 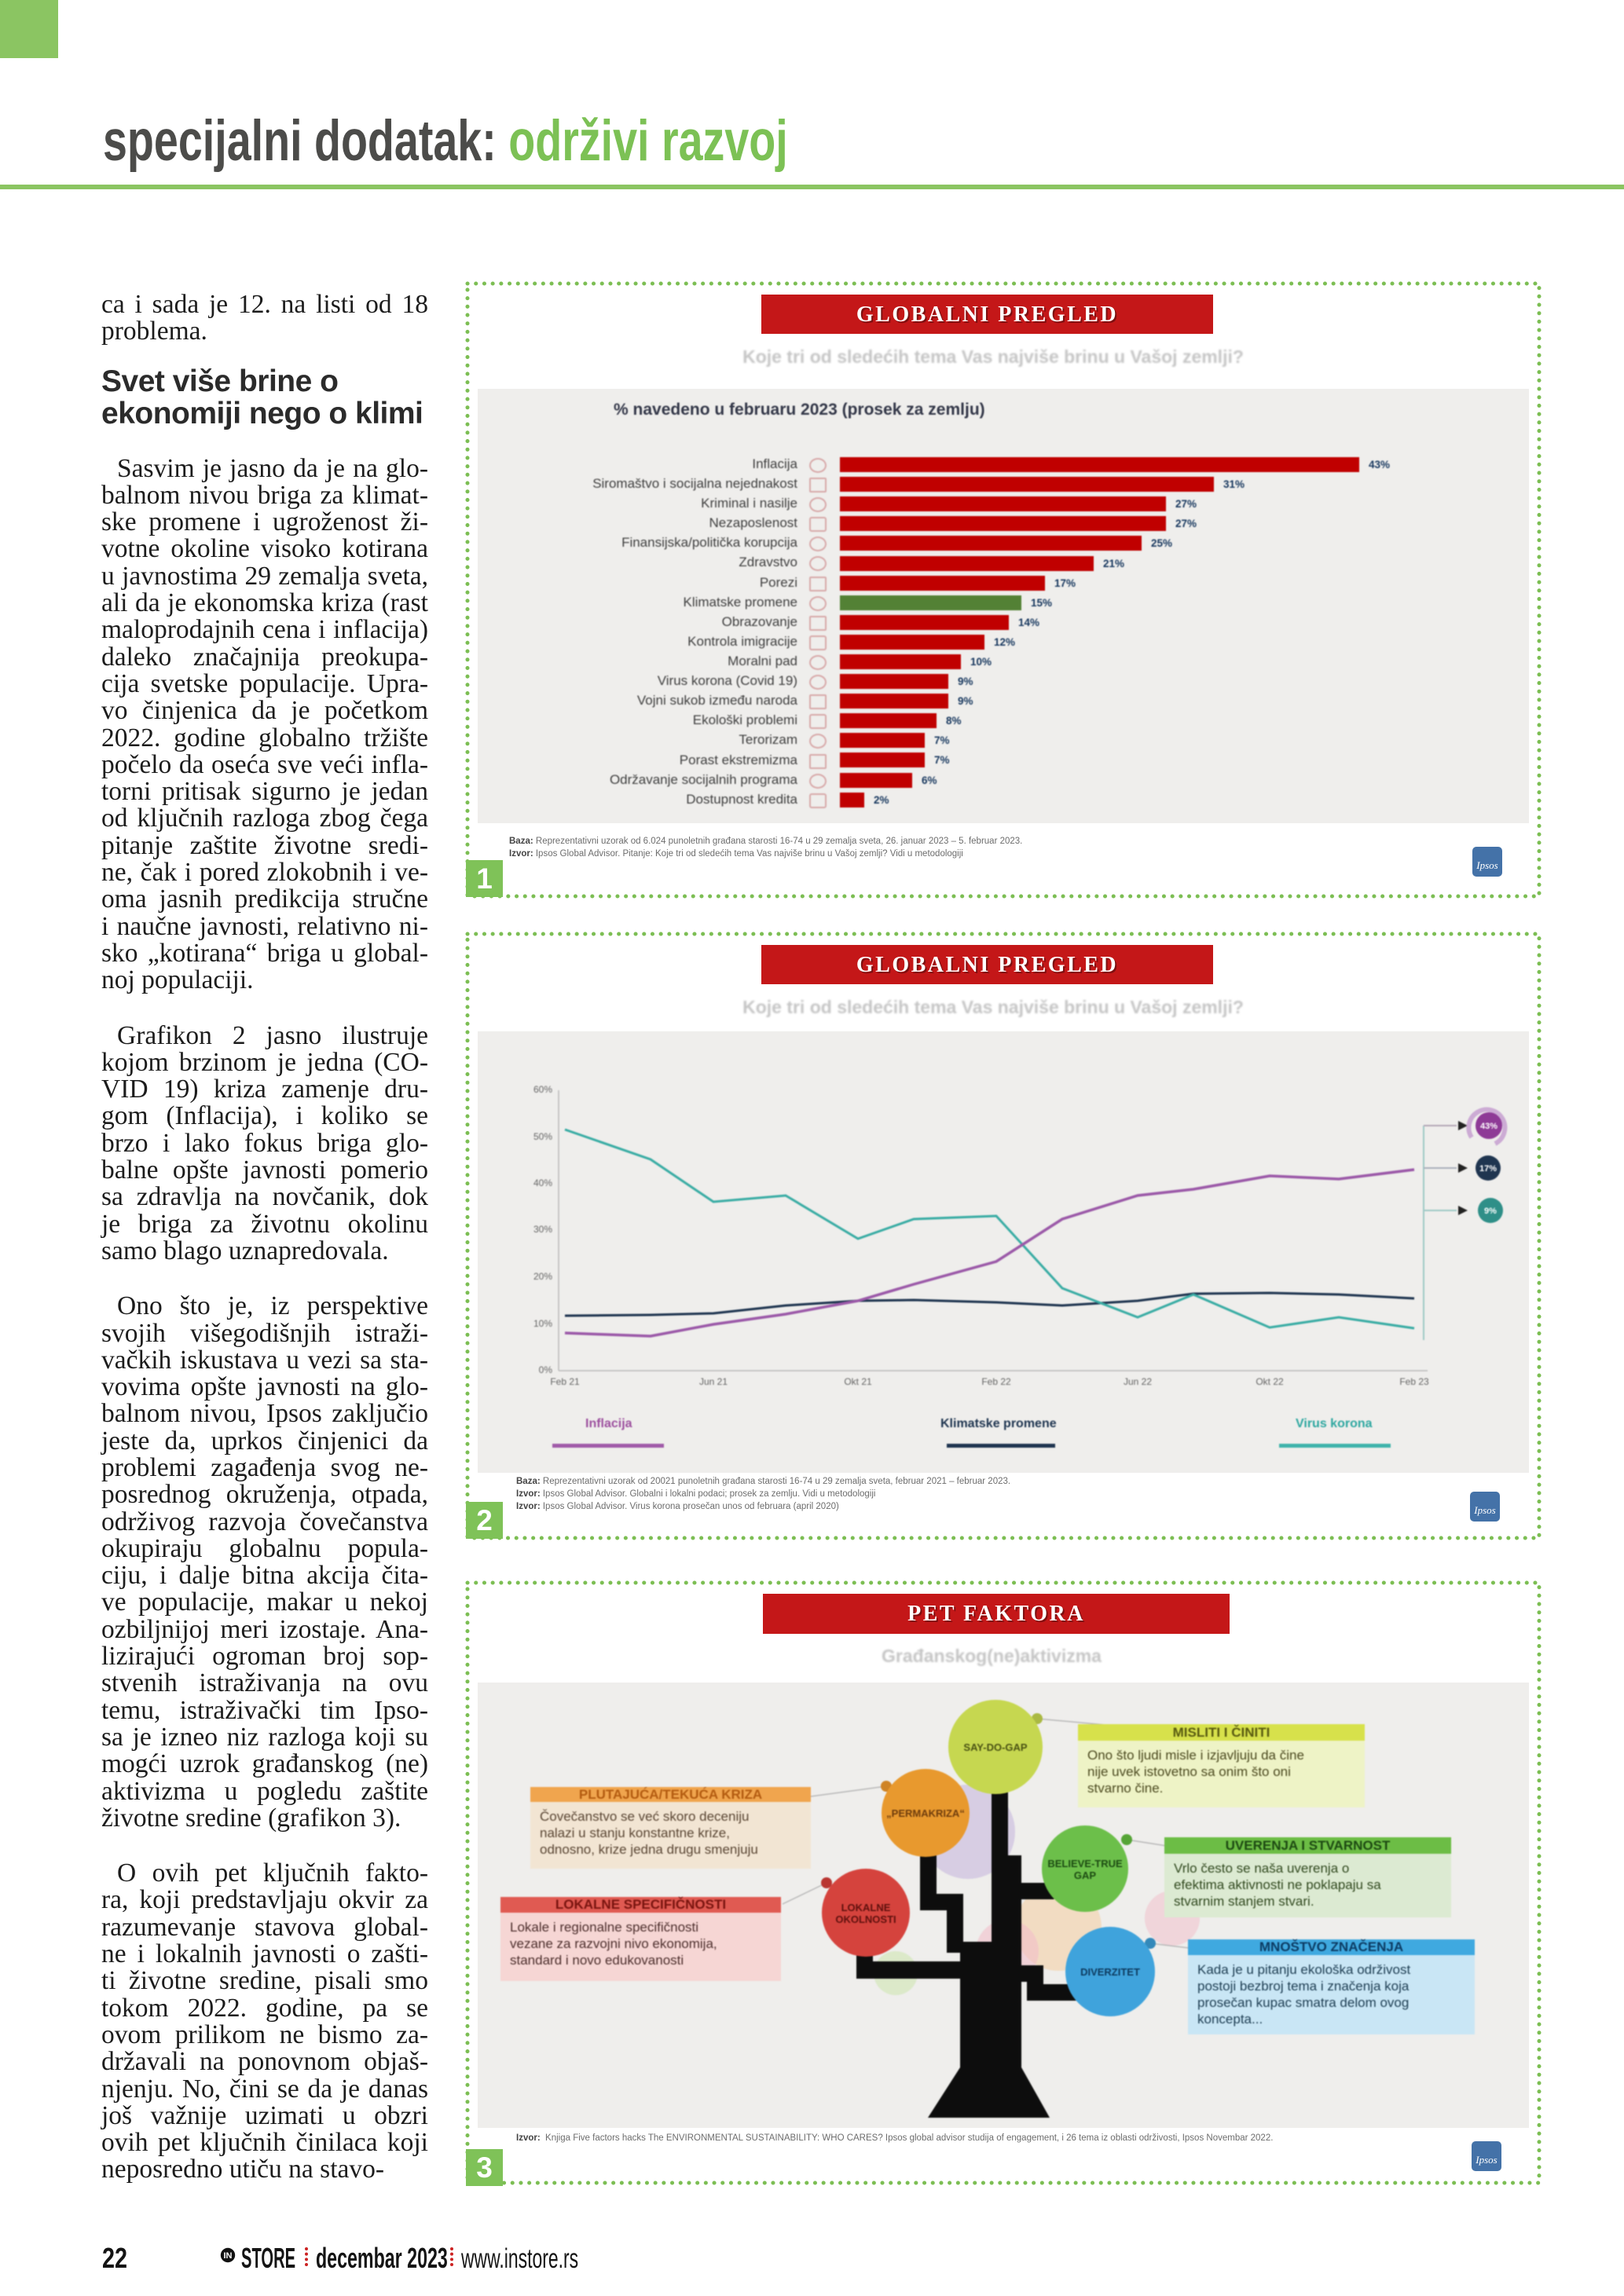 I want to click on svg-text: LOKALNE, so click(x=866, y=1907).